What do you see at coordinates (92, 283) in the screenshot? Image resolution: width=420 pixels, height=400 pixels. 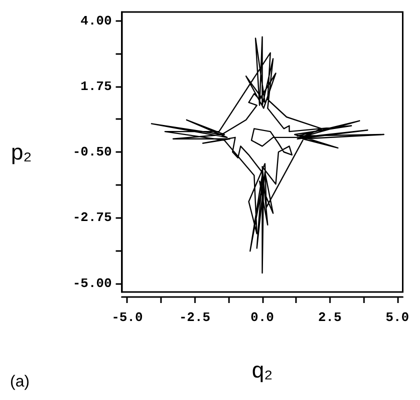 I see `y-tick-label: -5.00` at bounding box center [92, 283].